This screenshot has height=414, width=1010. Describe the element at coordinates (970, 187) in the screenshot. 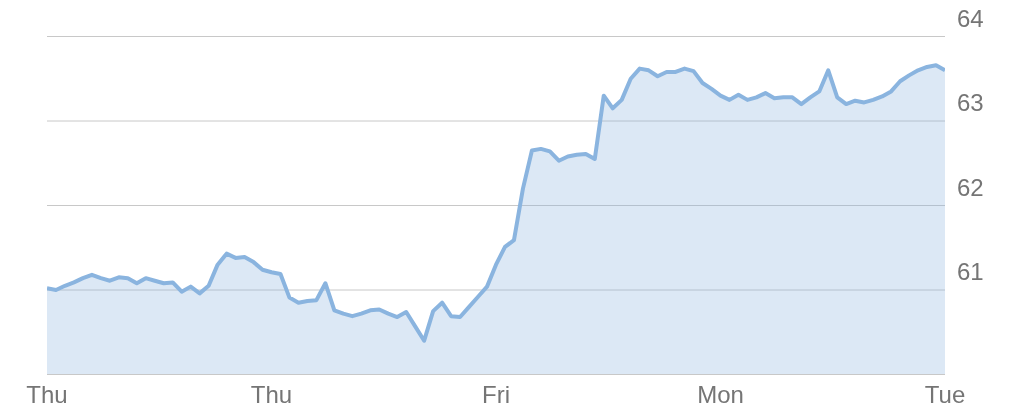

I see `y-tick-label: 62` at that location.